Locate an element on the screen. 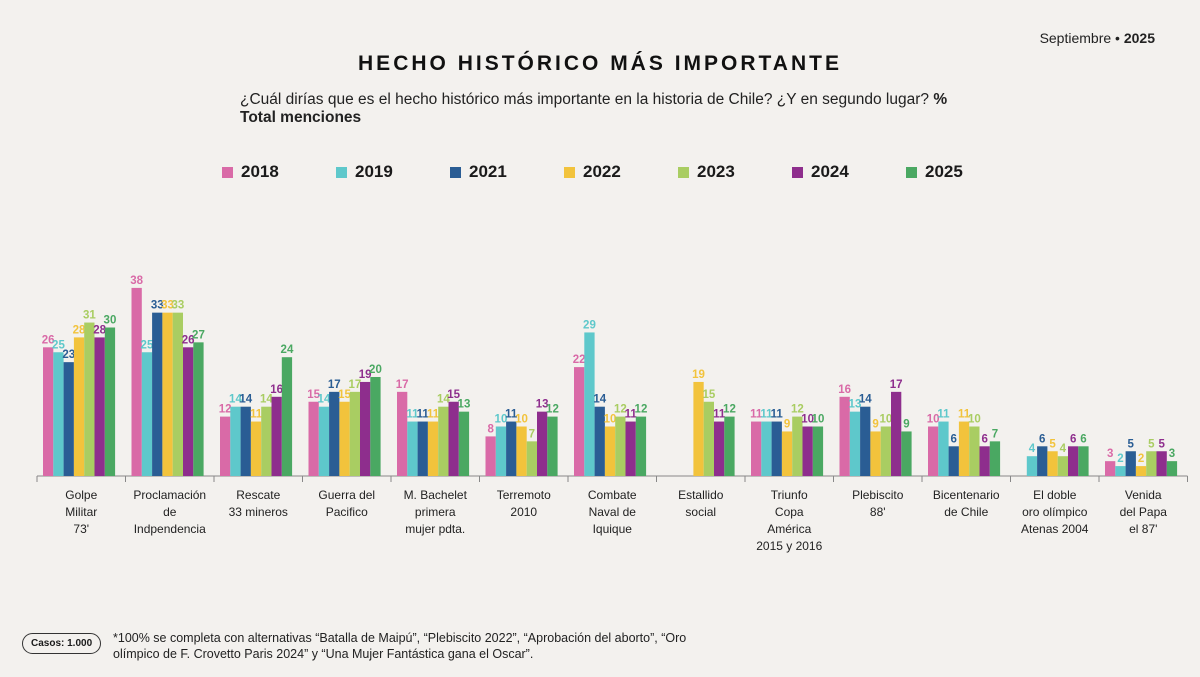 The image size is (1200, 677). category-label: 88' is located at coordinates (878, 512).